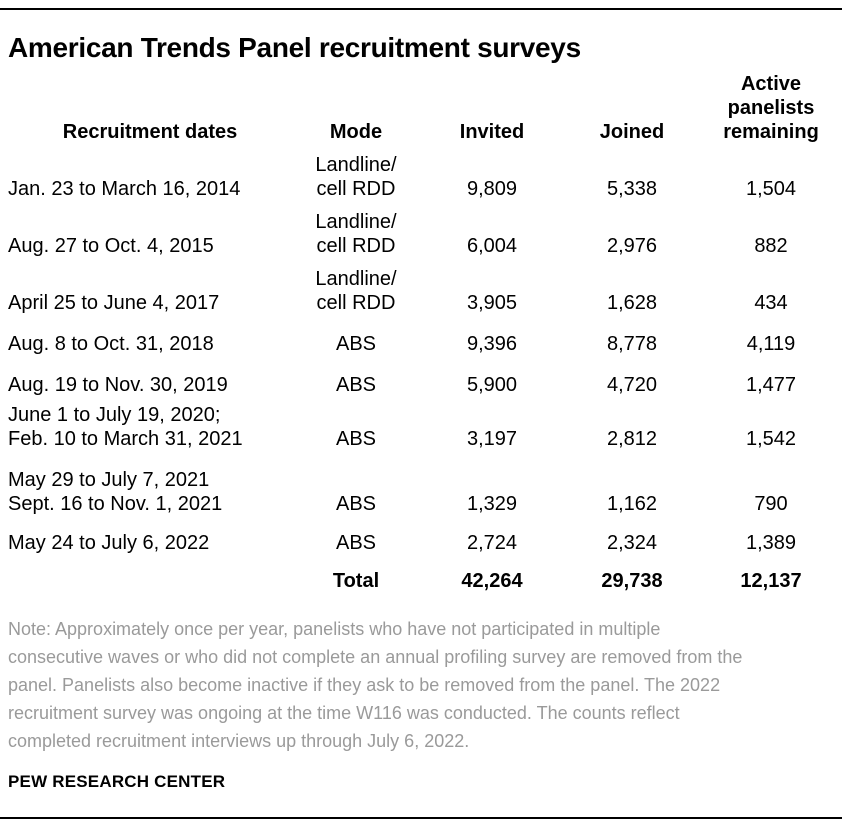 The height and width of the screenshot is (828, 842). Describe the element at coordinates (632, 581) in the screenshot. I see `cell-total-joined: 29,738` at that location.